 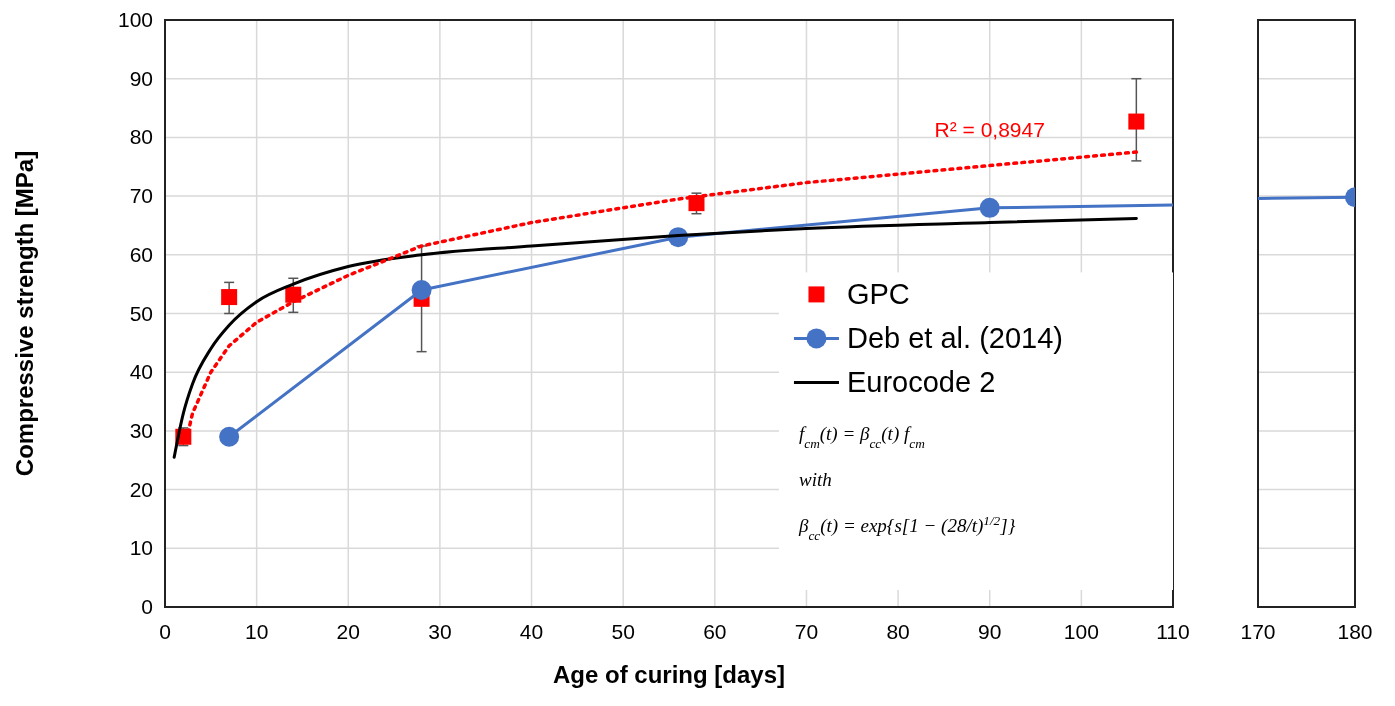 What do you see at coordinates (141, 548) in the screenshot?
I see `y-tick-label: 10` at bounding box center [141, 548].